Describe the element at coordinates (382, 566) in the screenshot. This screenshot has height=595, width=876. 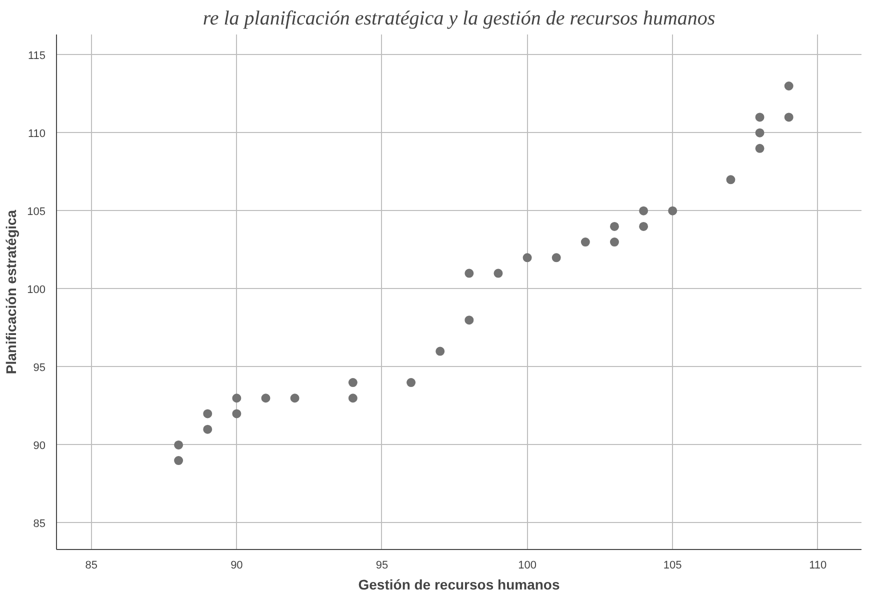
I see `x-tick-label: 95` at that location.